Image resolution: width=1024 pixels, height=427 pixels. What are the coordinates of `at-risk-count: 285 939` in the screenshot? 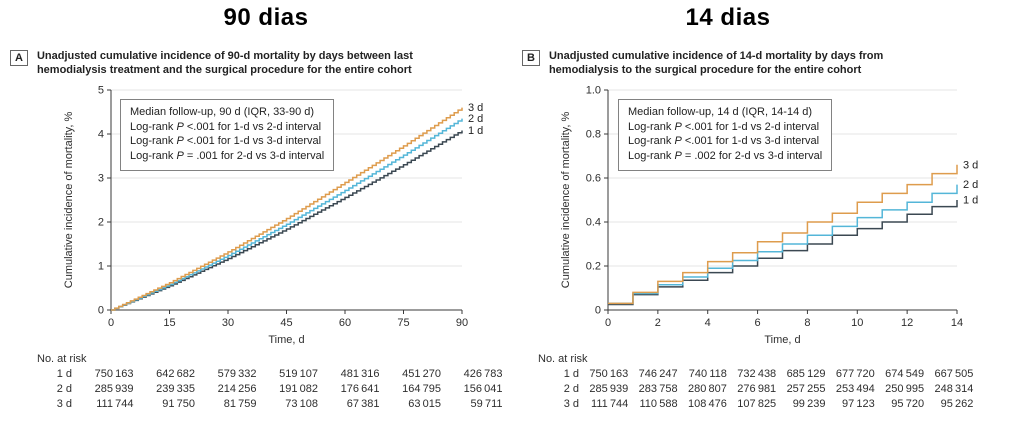 It's located at (609, 389).